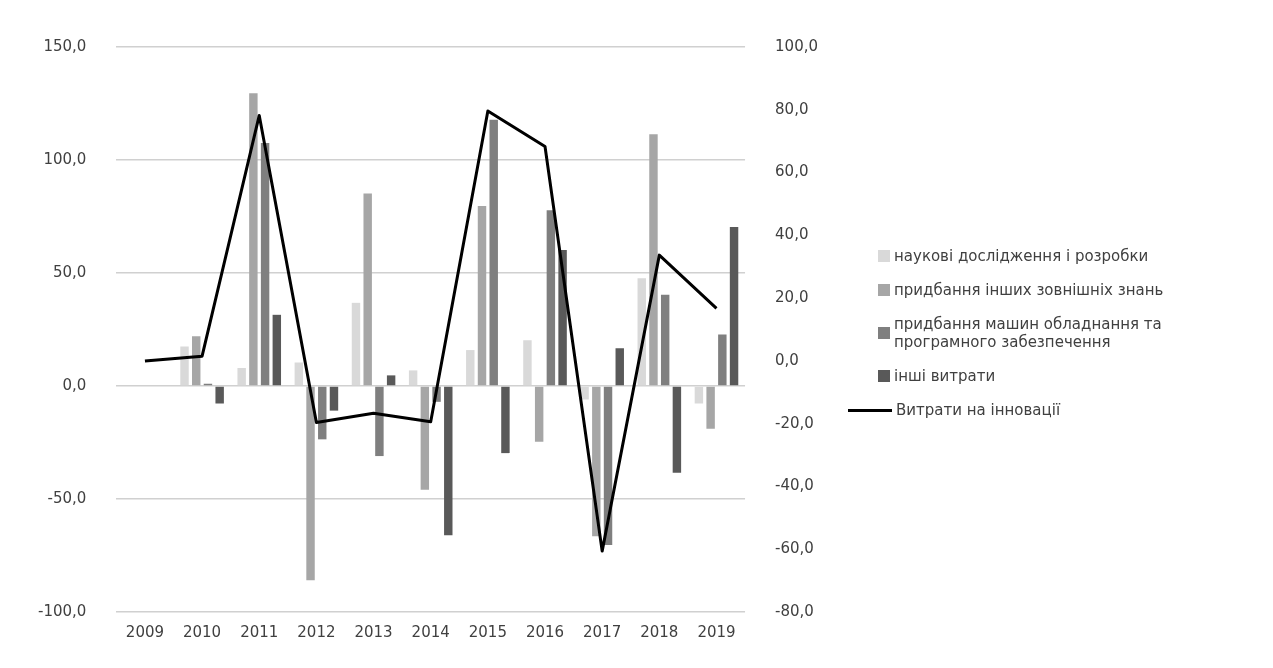 This screenshot has width=1273, height=668. What do you see at coordinates (259, 631) in the screenshot?
I see `x-tick-label: 2011` at bounding box center [259, 631].